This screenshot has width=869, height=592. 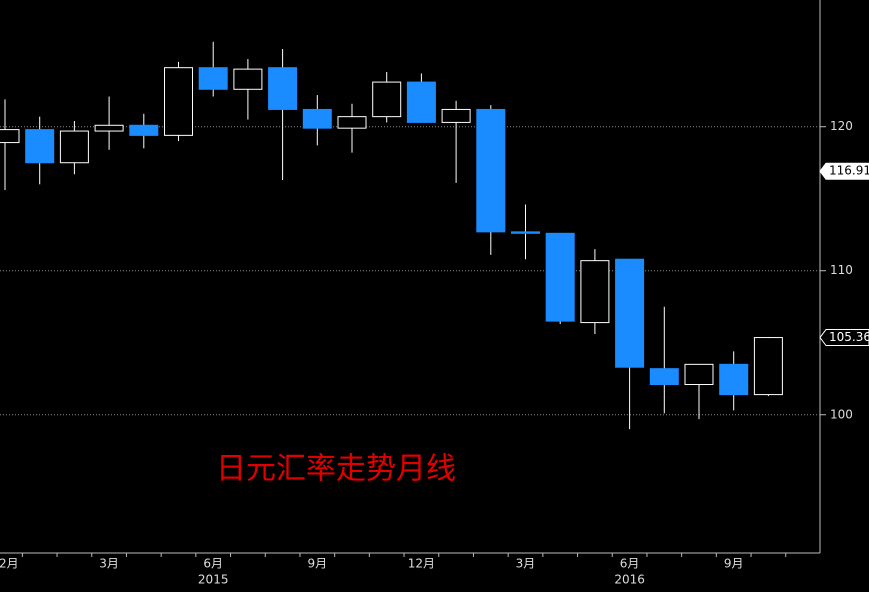 I want to click on y-tick-label: 100, so click(x=841, y=414).